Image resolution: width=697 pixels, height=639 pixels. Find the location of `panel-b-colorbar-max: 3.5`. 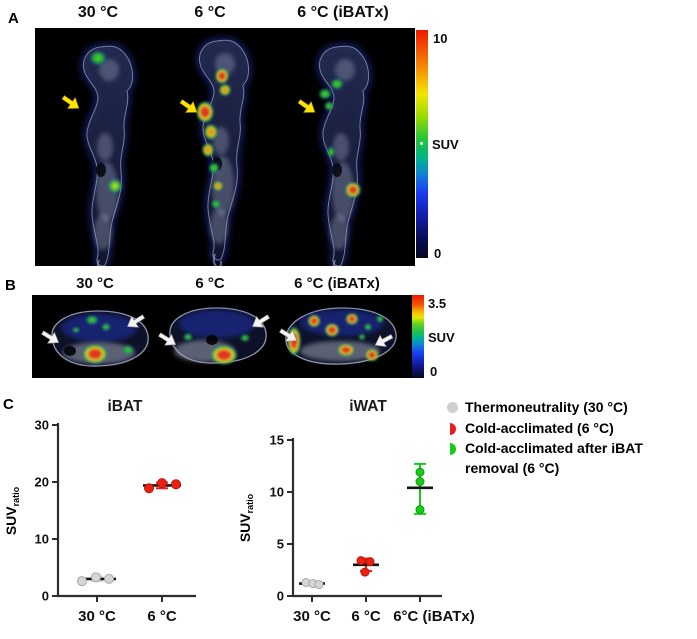

panel-b-colorbar-max: 3.5 is located at coordinates (437, 303).